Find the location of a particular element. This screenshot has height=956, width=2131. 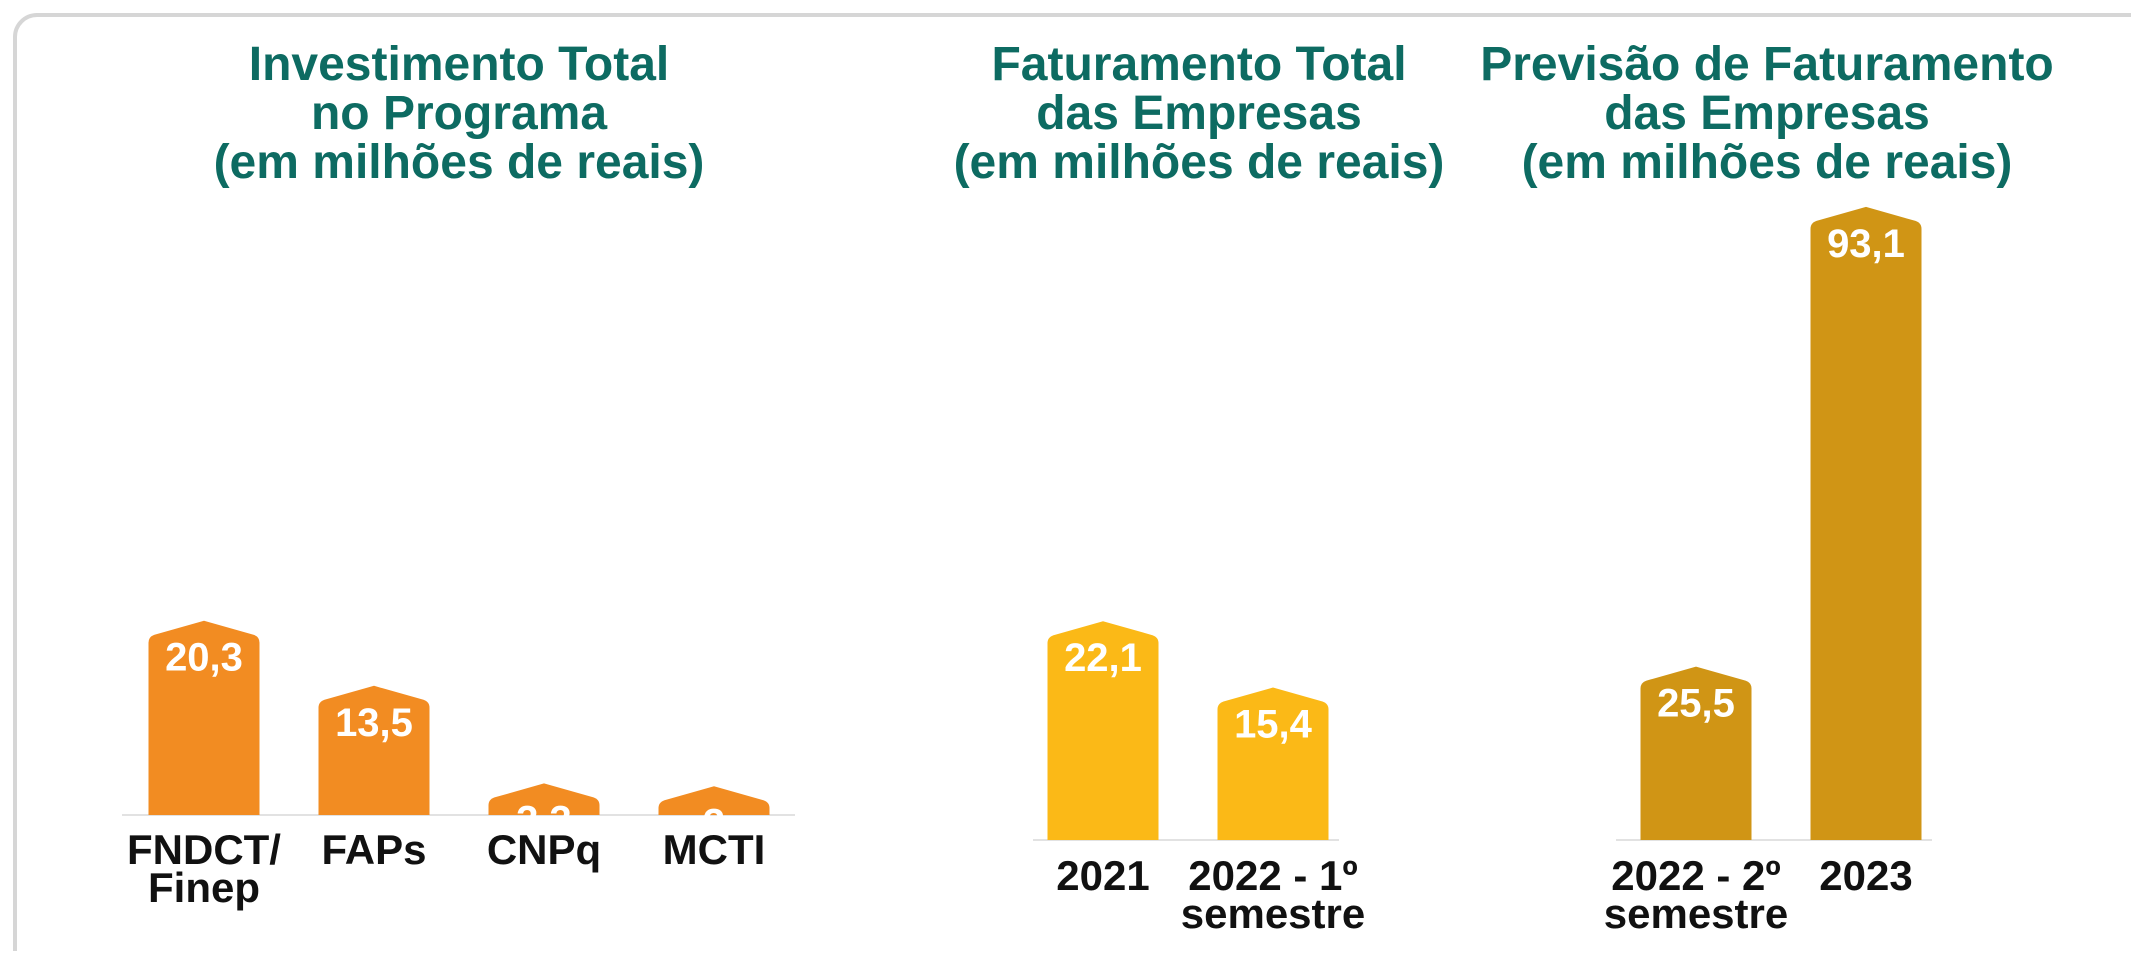

value-label: 3 is located at coordinates (714, 823).